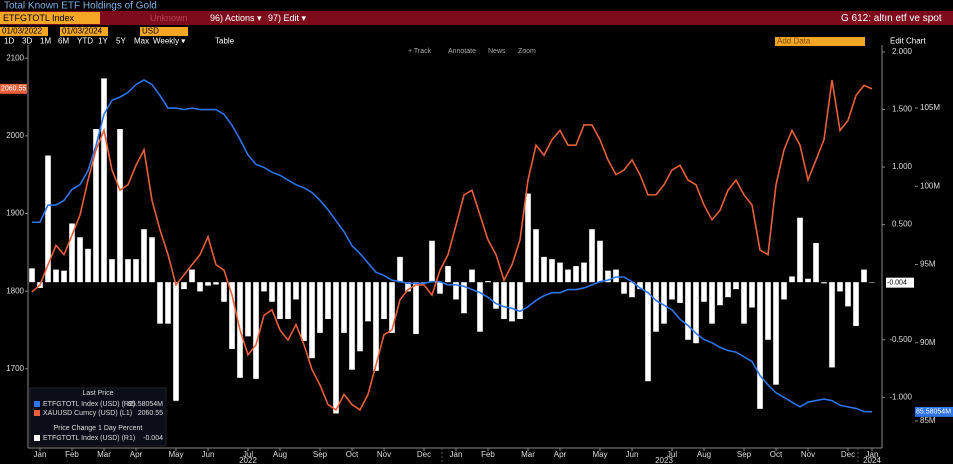 The height and width of the screenshot is (464, 953). What do you see at coordinates (15, 57) in the screenshot?
I see `y-tick-label: 2100` at bounding box center [15, 57].